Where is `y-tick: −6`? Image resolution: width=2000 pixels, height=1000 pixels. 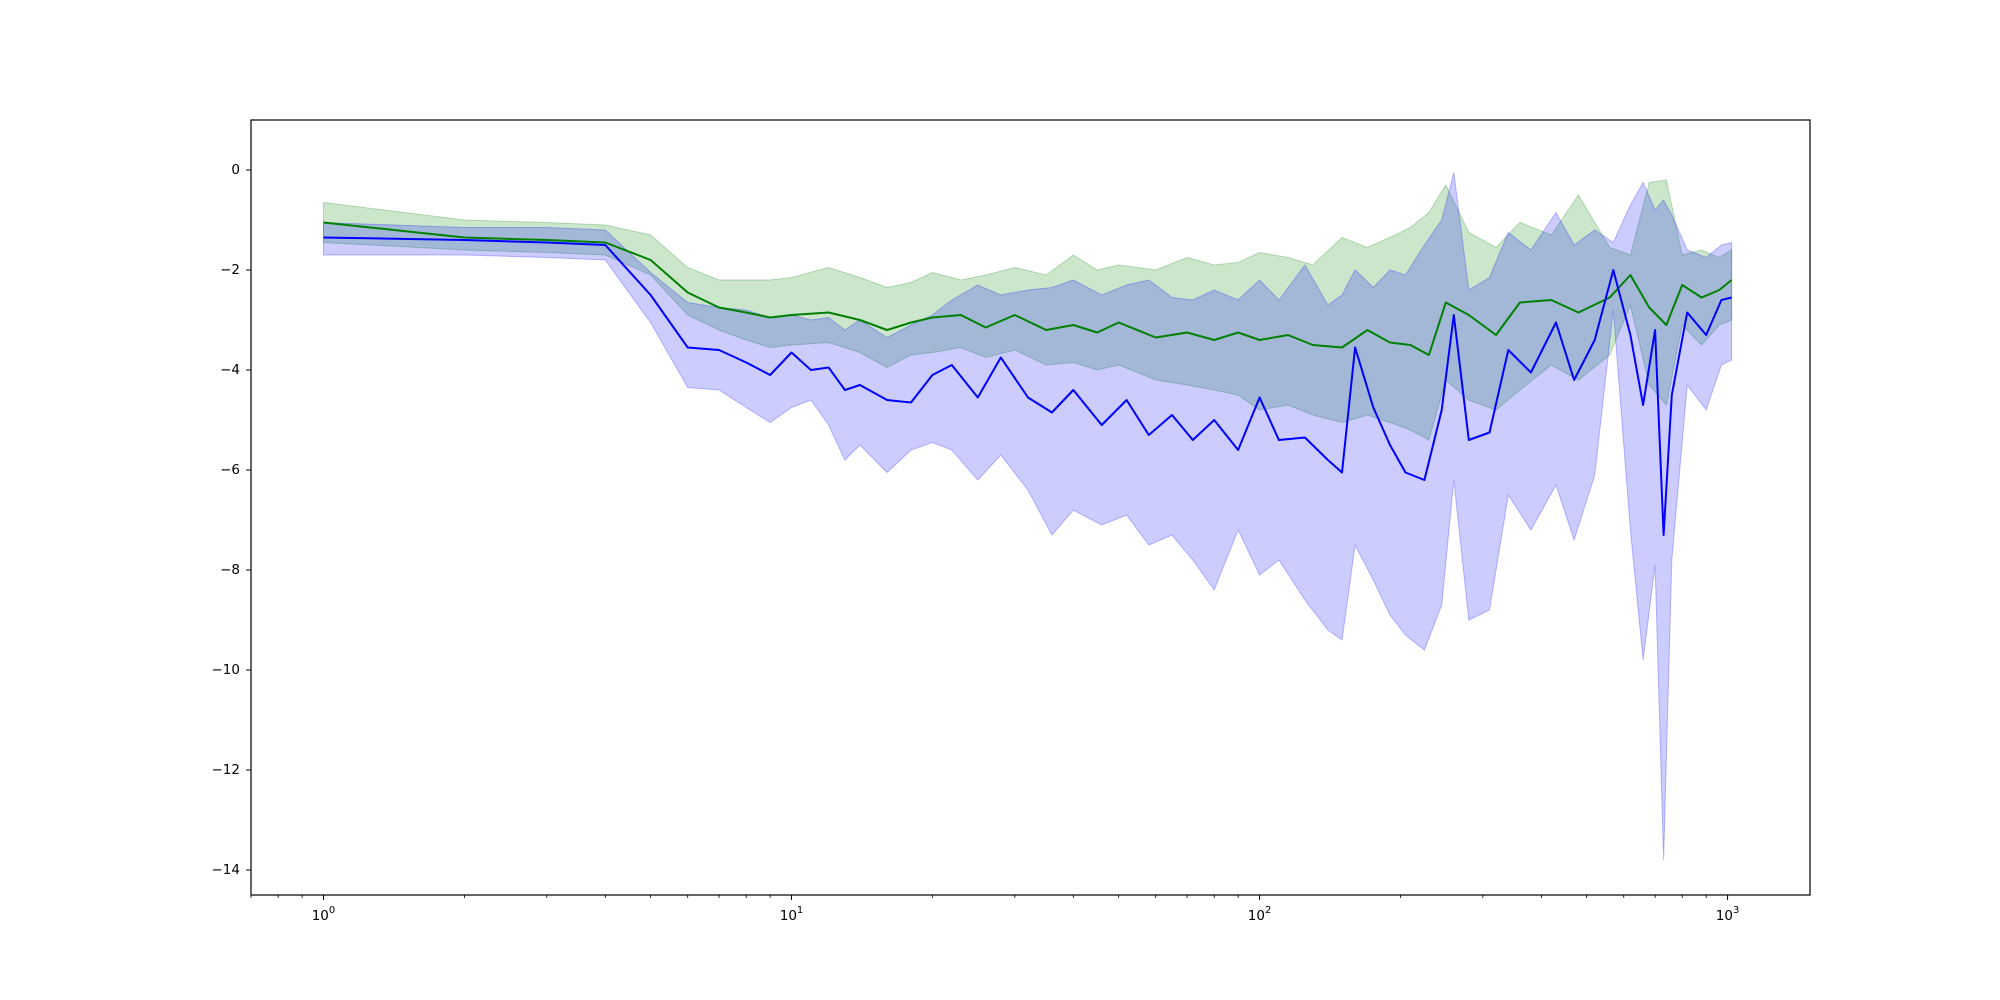
y-tick: −6 is located at coordinates (235, 470).